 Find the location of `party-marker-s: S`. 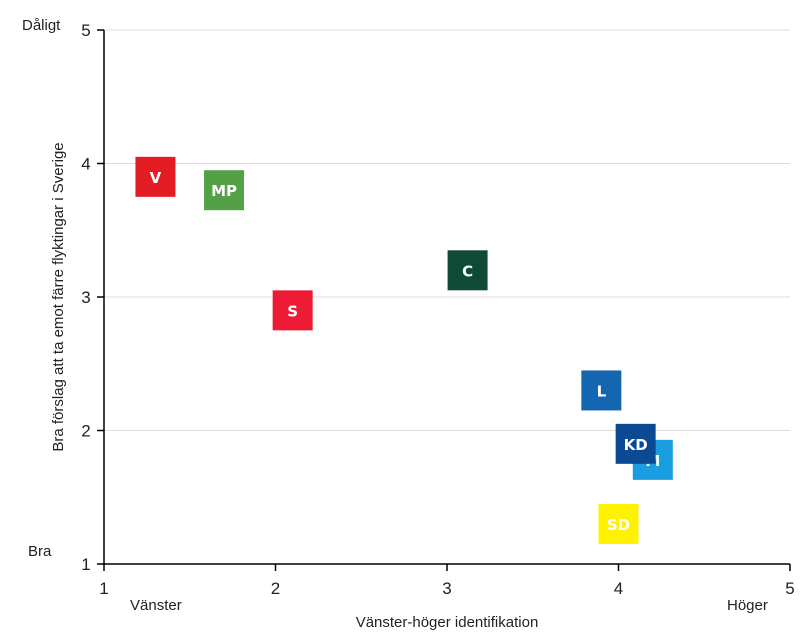

party-marker-s: S is located at coordinates (292, 310).